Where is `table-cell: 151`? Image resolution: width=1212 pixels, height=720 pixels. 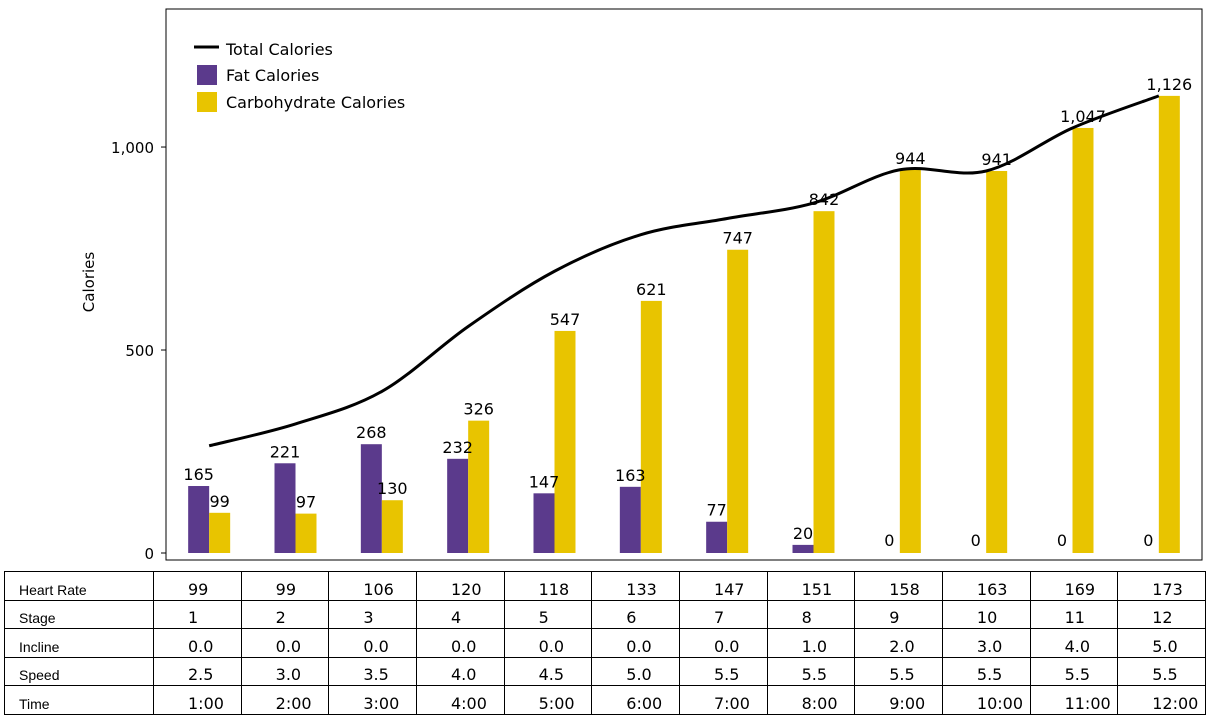 table-cell: 151 is located at coordinates (811, 586).